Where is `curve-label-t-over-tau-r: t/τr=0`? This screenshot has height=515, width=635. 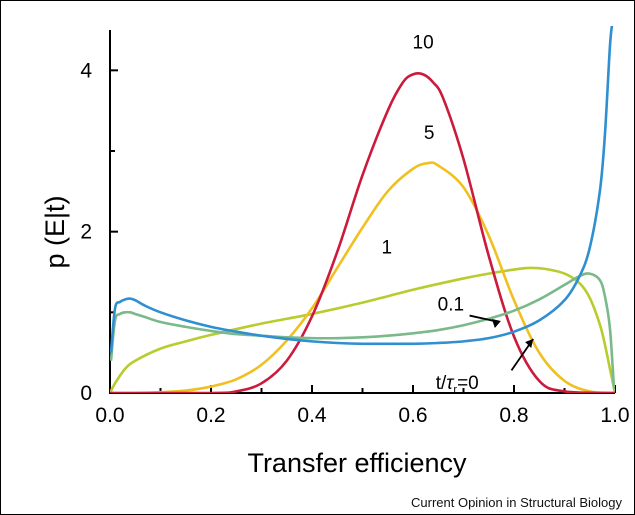 curve-label-t-over-tau-r: t/τr=0 is located at coordinates (457, 384).